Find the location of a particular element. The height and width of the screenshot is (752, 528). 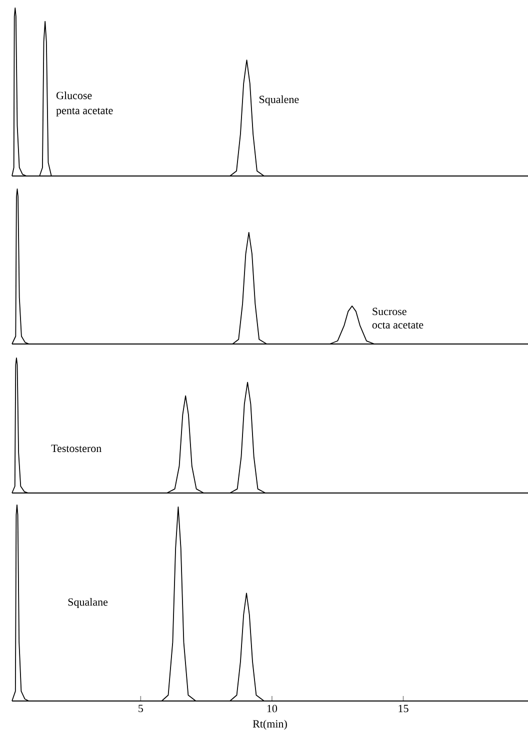

annotation: Testosteron is located at coordinates (76, 448).